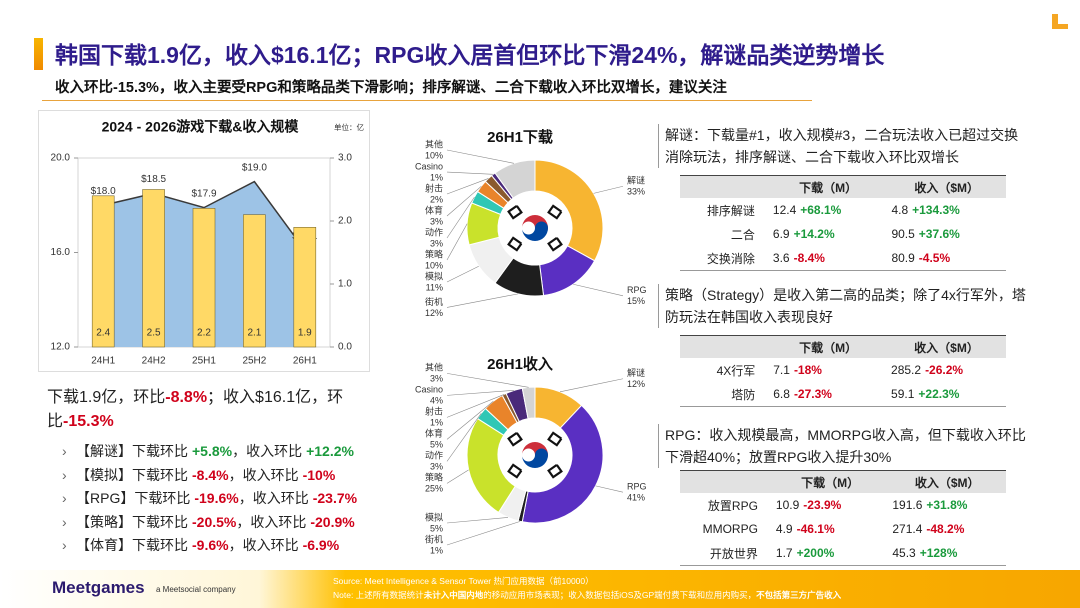 This screenshot has height=608, width=1080. Describe the element at coordinates (906, 370) in the screenshot. I see `cell-value: 285.2` at that location.